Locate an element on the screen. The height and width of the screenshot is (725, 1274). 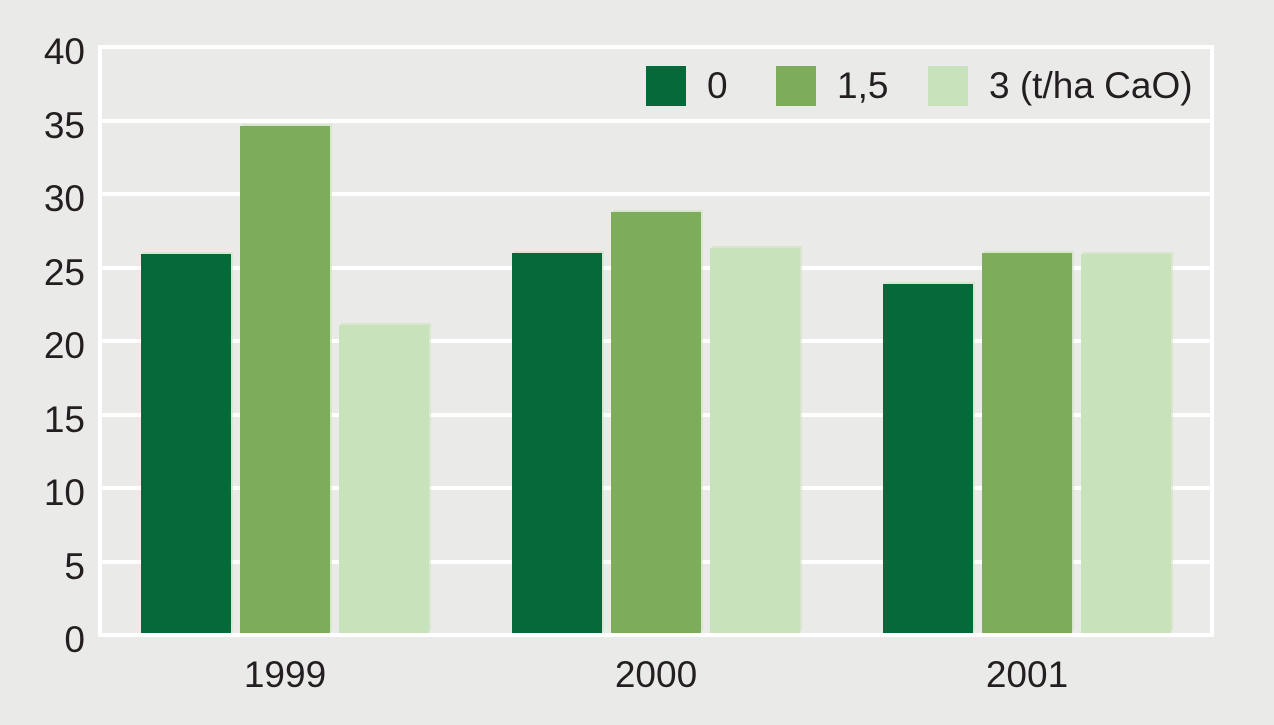
plot-right-border is located at coordinates (1212, 341).